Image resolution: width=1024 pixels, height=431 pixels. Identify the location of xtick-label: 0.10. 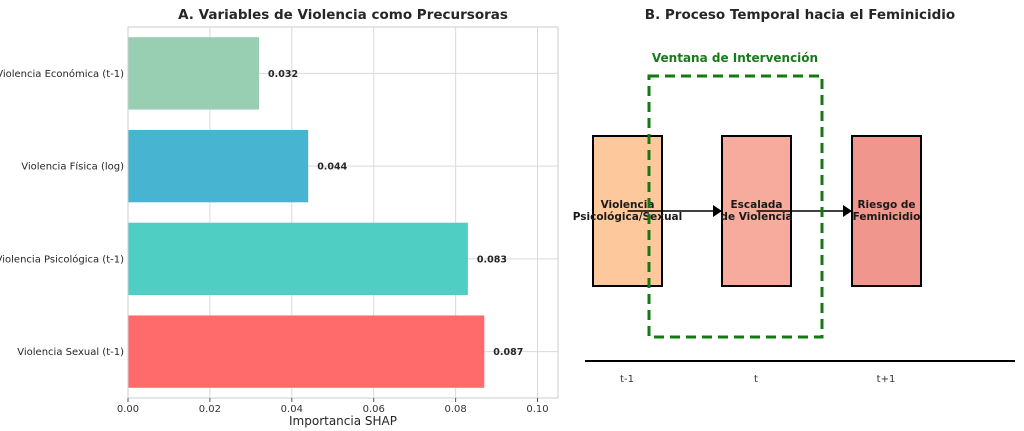
(537, 409).